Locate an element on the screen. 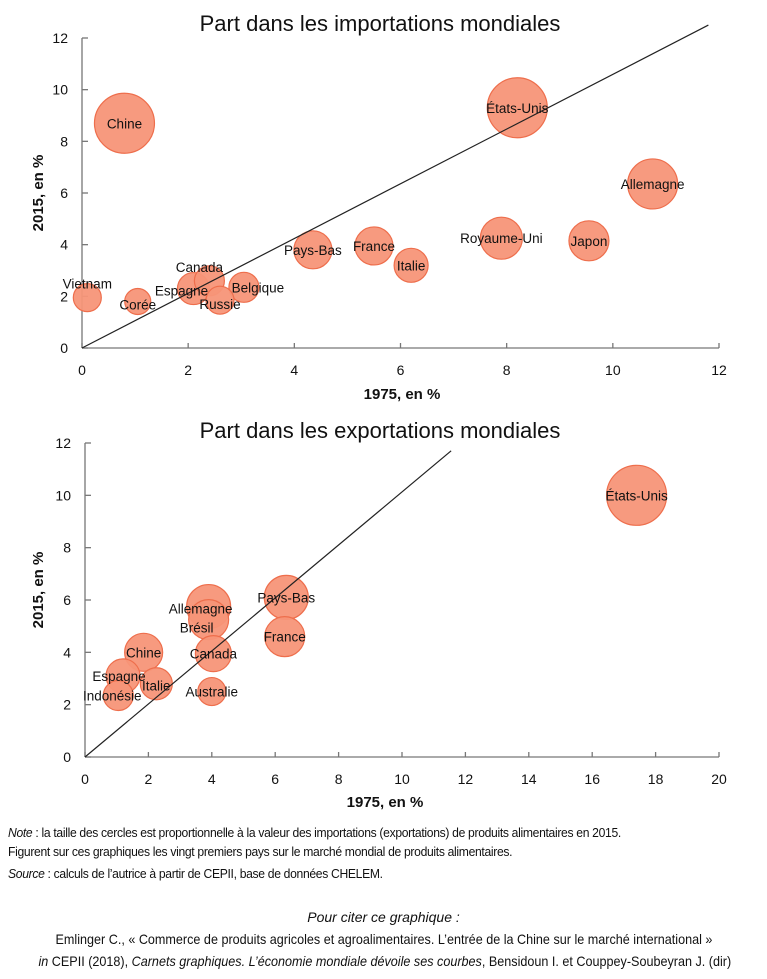  exports-x-tick-label: 0 is located at coordinates (85, 779).